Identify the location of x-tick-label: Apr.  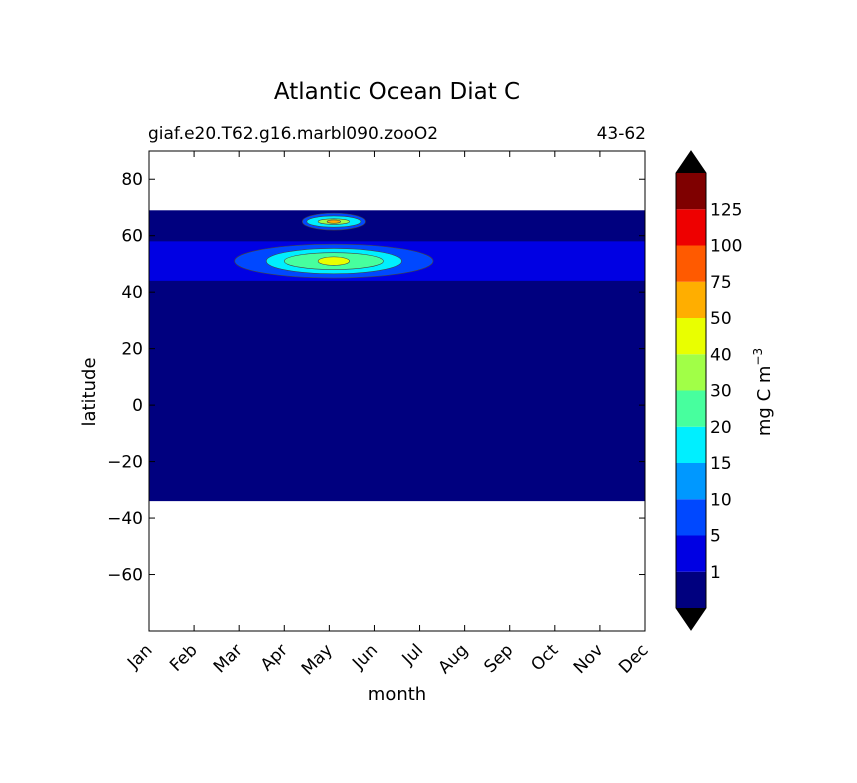
(274, 657).